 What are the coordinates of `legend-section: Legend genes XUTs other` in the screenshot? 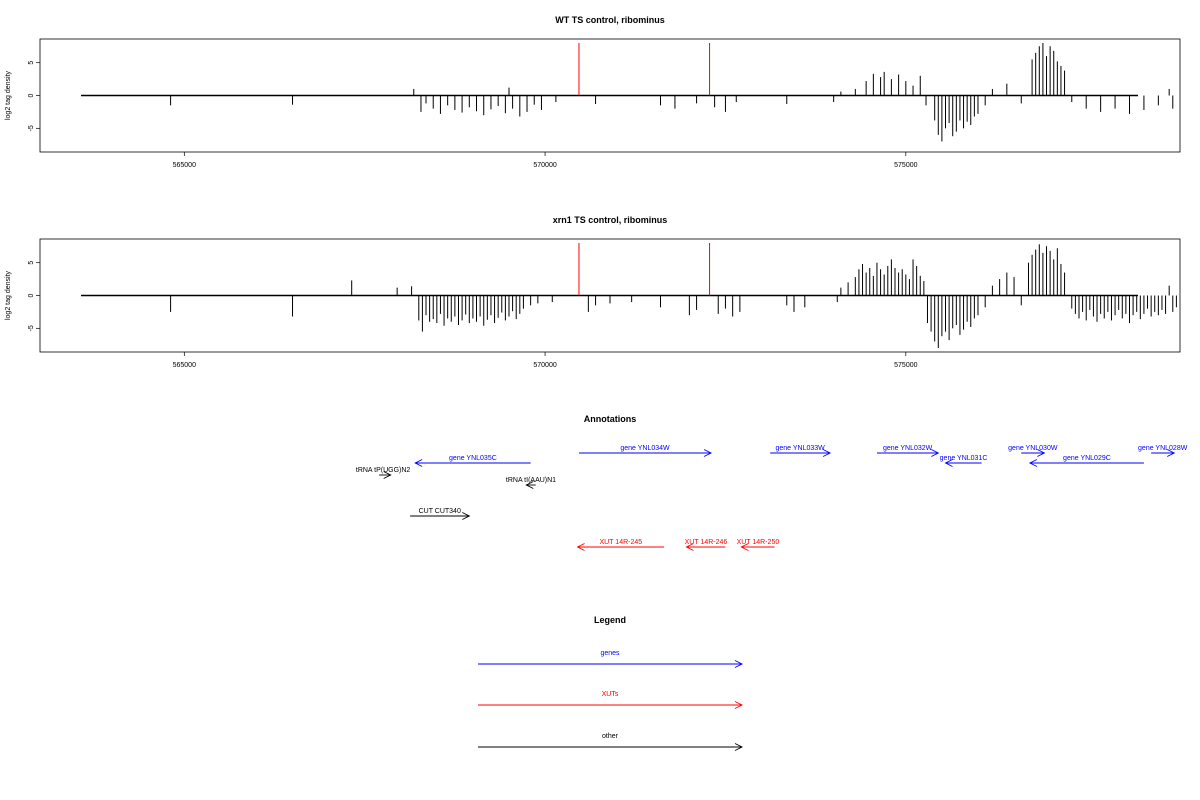 It's located at (611, 683).